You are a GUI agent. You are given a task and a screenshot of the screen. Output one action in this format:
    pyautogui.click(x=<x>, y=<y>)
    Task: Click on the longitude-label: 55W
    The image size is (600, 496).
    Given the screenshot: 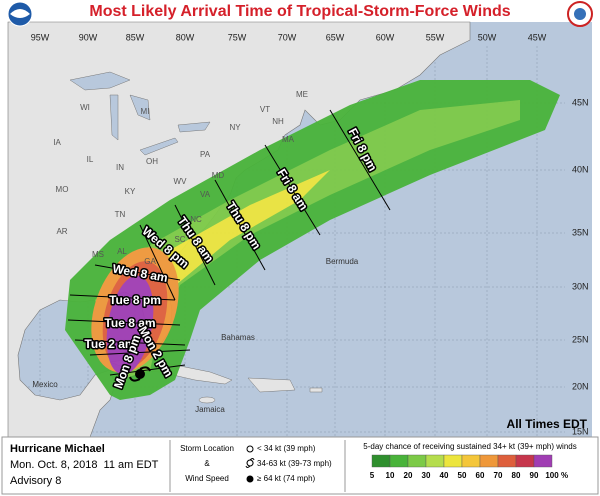 What is the action you would take?
    pyautogui.click(x=435, y=37)
    